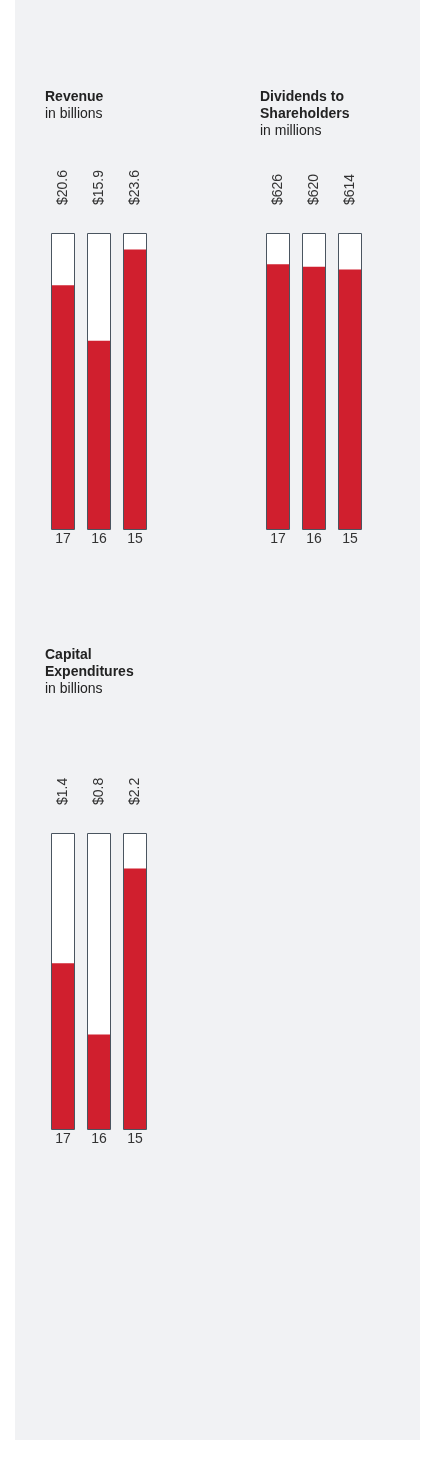  Describe the element at coordinates (61, 791) in the screenshot. I see `data-label: $1.4` at that location.